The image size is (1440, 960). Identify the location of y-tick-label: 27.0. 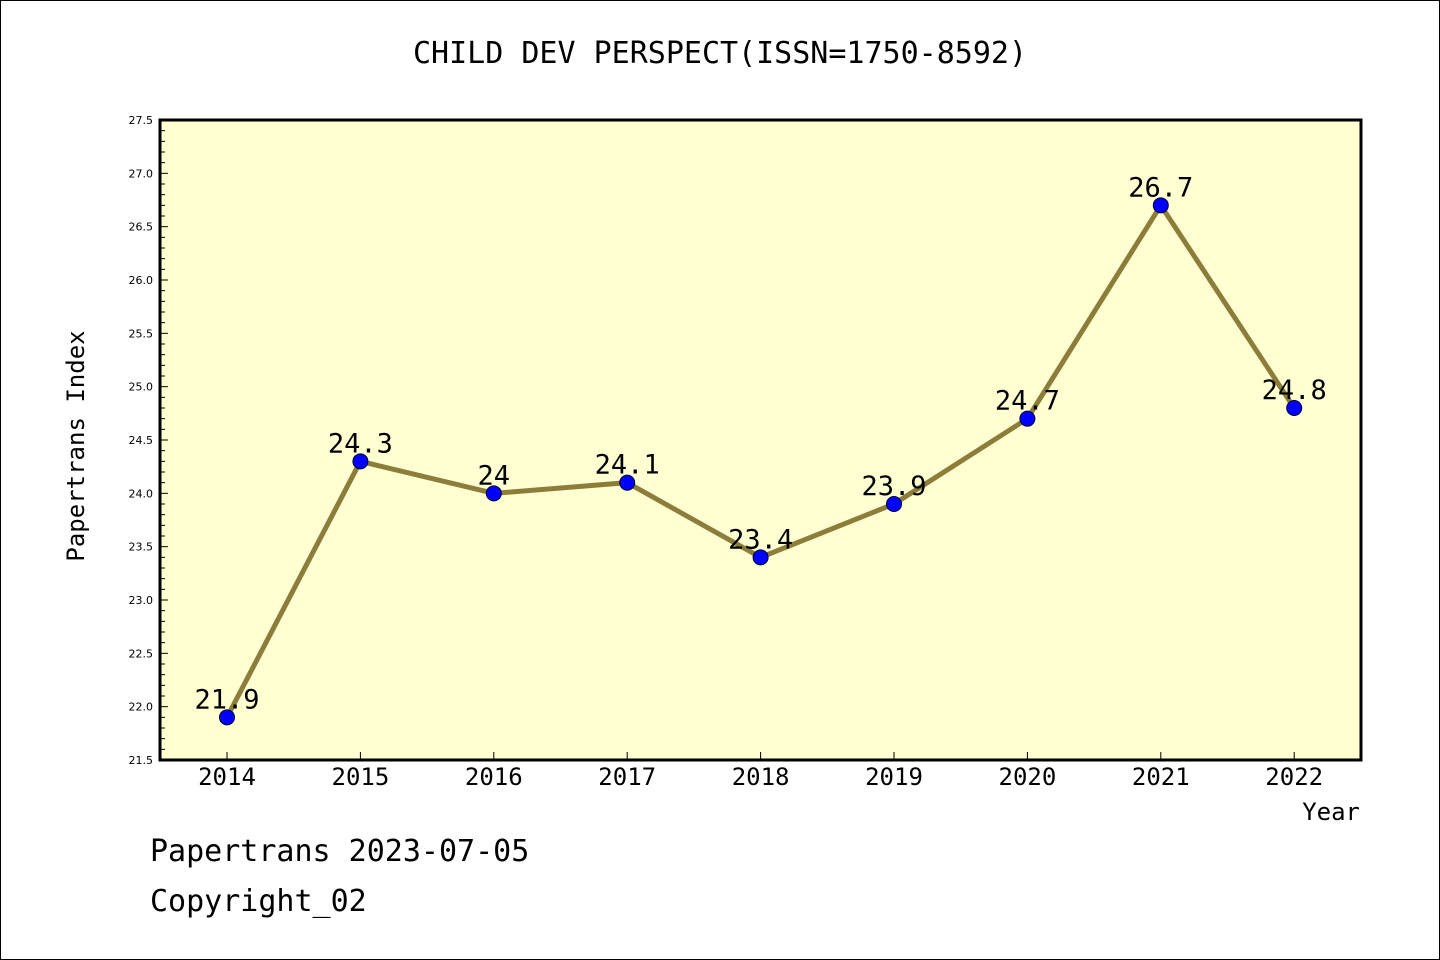
(141, 173).